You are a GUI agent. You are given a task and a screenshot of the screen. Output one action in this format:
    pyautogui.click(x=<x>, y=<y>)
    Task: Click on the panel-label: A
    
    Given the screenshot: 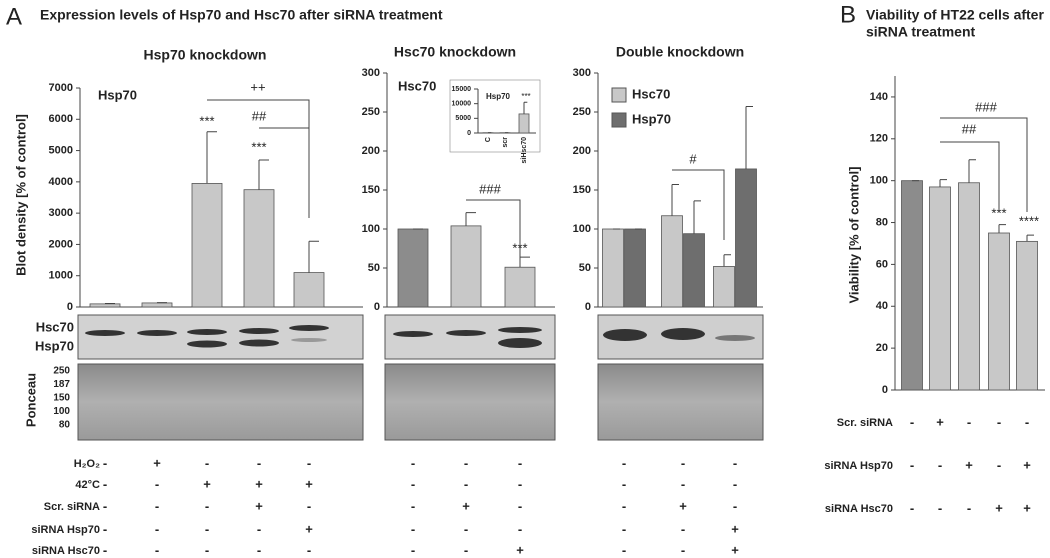 What is the action you would take?
    pyautogui.click(x=14, y=16)
    